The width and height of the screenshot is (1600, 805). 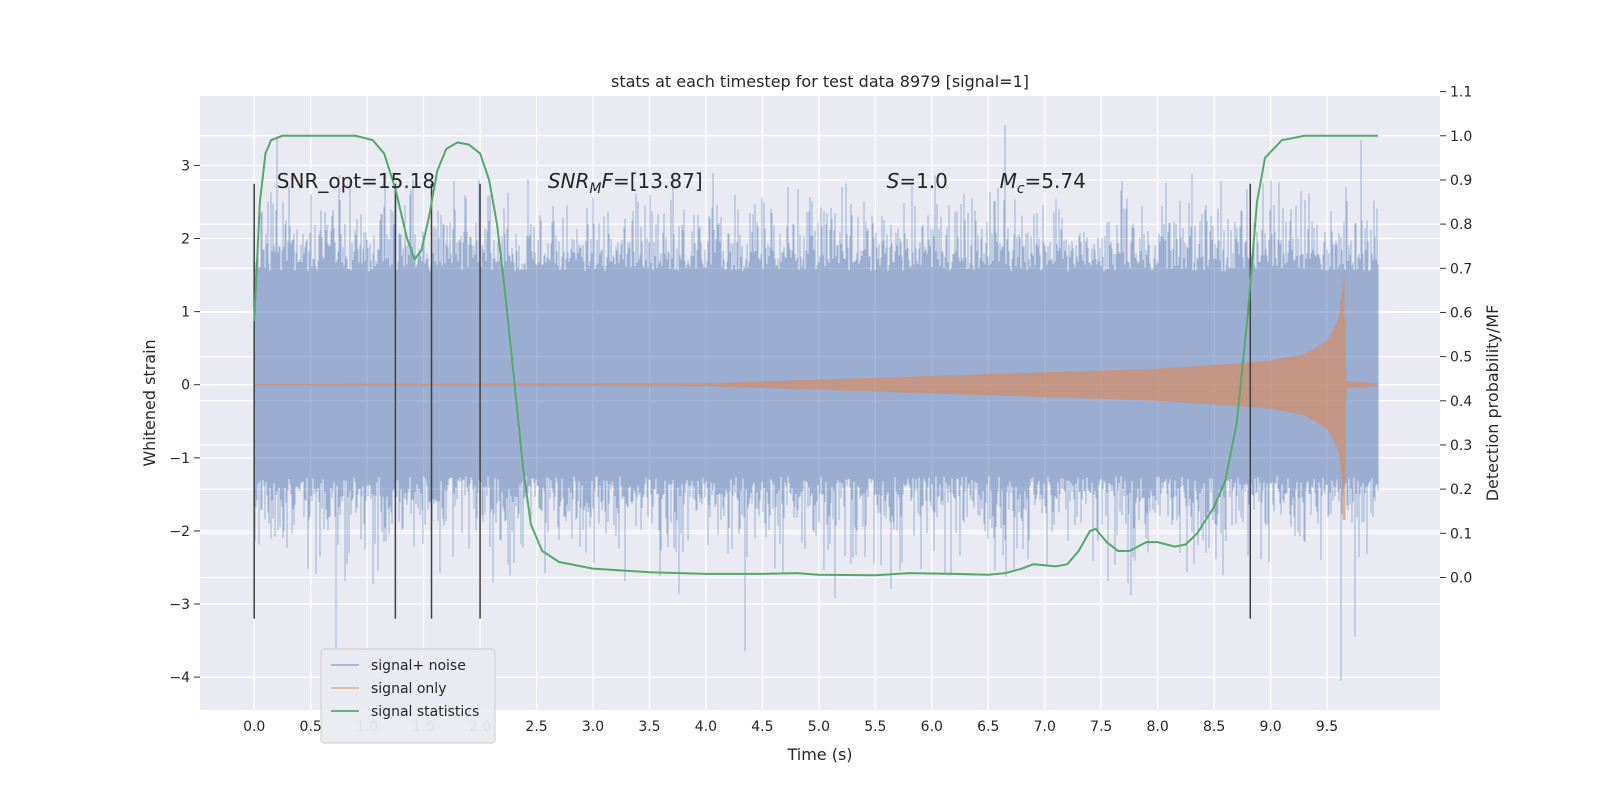 I want to click on x-tick-label: 9.5, so click(x=1327, y=727).